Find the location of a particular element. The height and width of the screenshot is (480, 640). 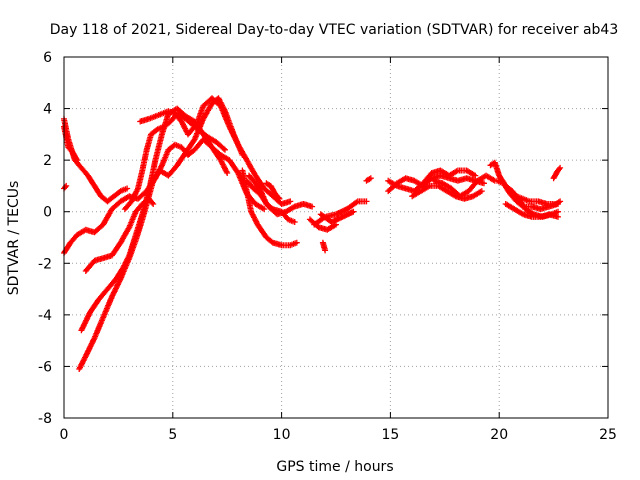

x-axis-label: GPS time / hours is located at coordinates (334, 467).